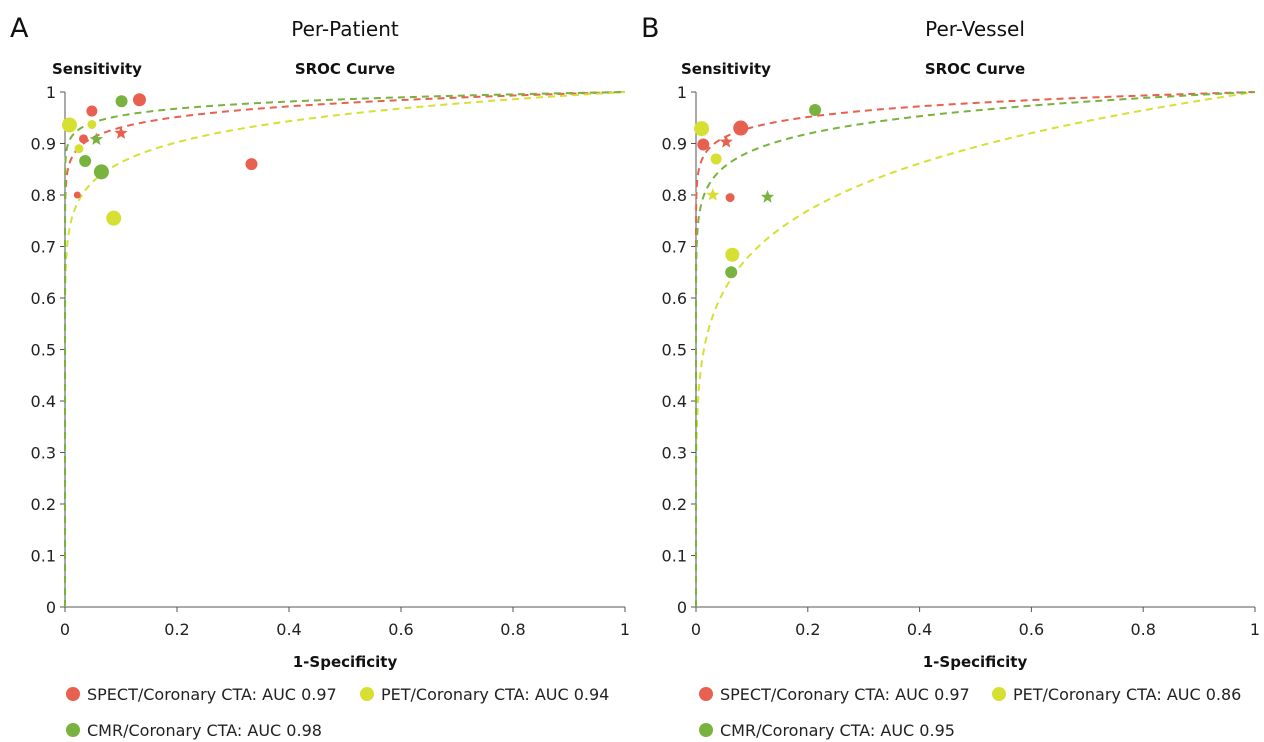 The width and height of the screenshot is (1264, 742). I want to click on panel-letter-b: B, so click(650, 28).